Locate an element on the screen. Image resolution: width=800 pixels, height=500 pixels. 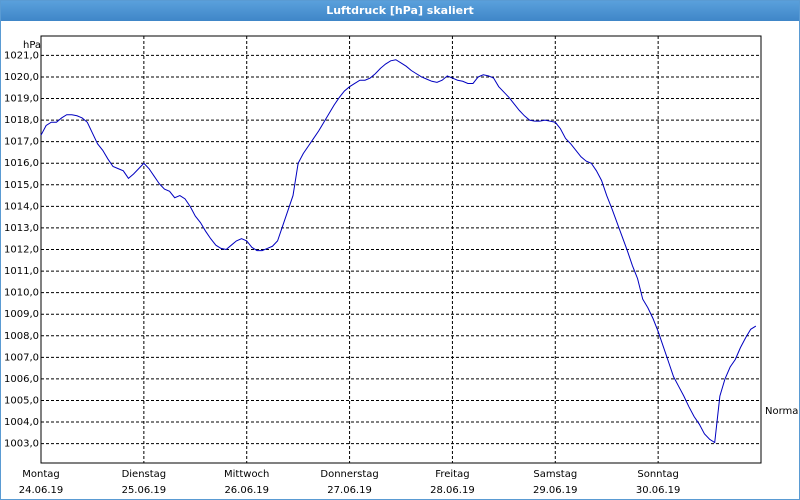
x-tick-date: 26.06.19 is located at coordinates (246, 490).